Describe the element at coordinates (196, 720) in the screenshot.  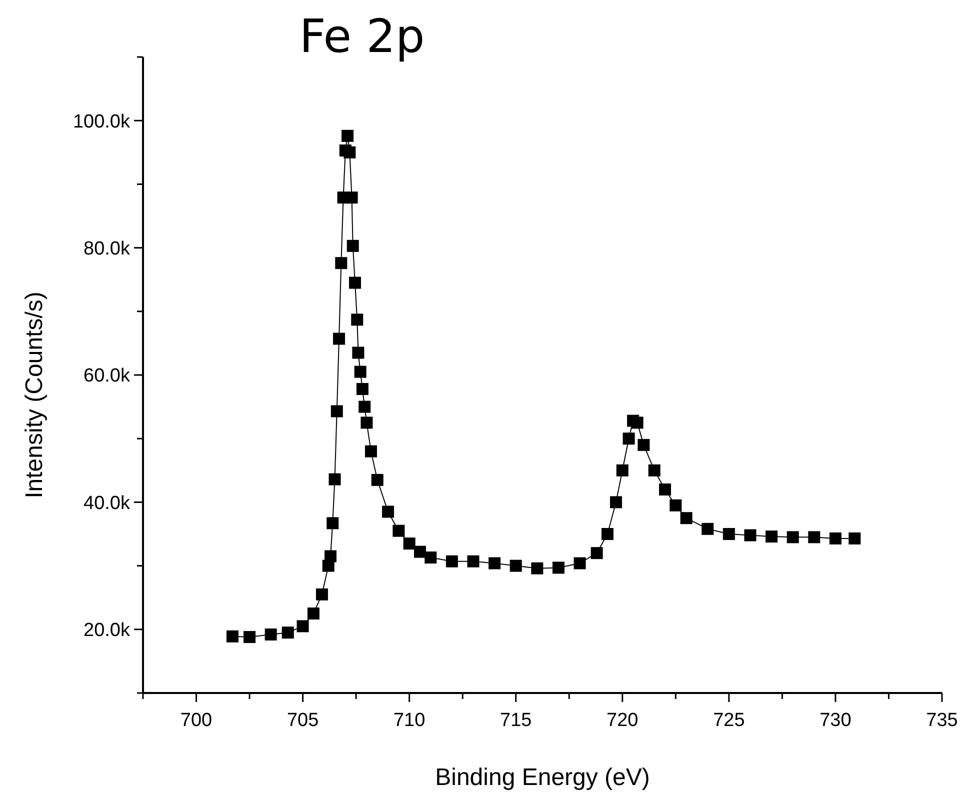
I see `x-tick-label: 700` at that location.